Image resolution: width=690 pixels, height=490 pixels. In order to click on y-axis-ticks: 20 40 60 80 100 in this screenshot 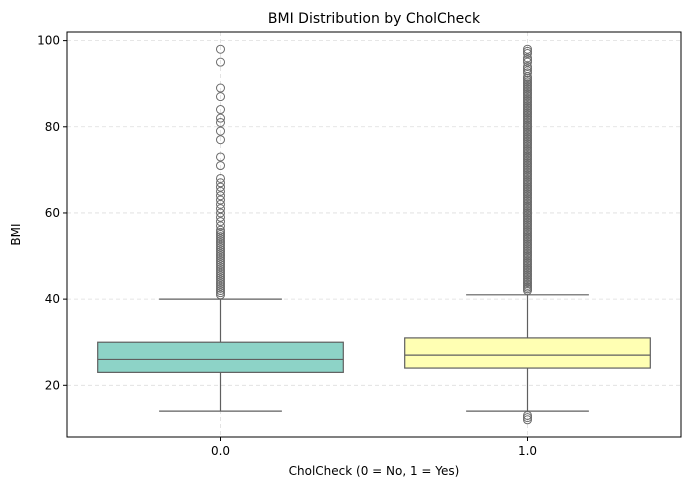, I will do `click(52, 213)`.